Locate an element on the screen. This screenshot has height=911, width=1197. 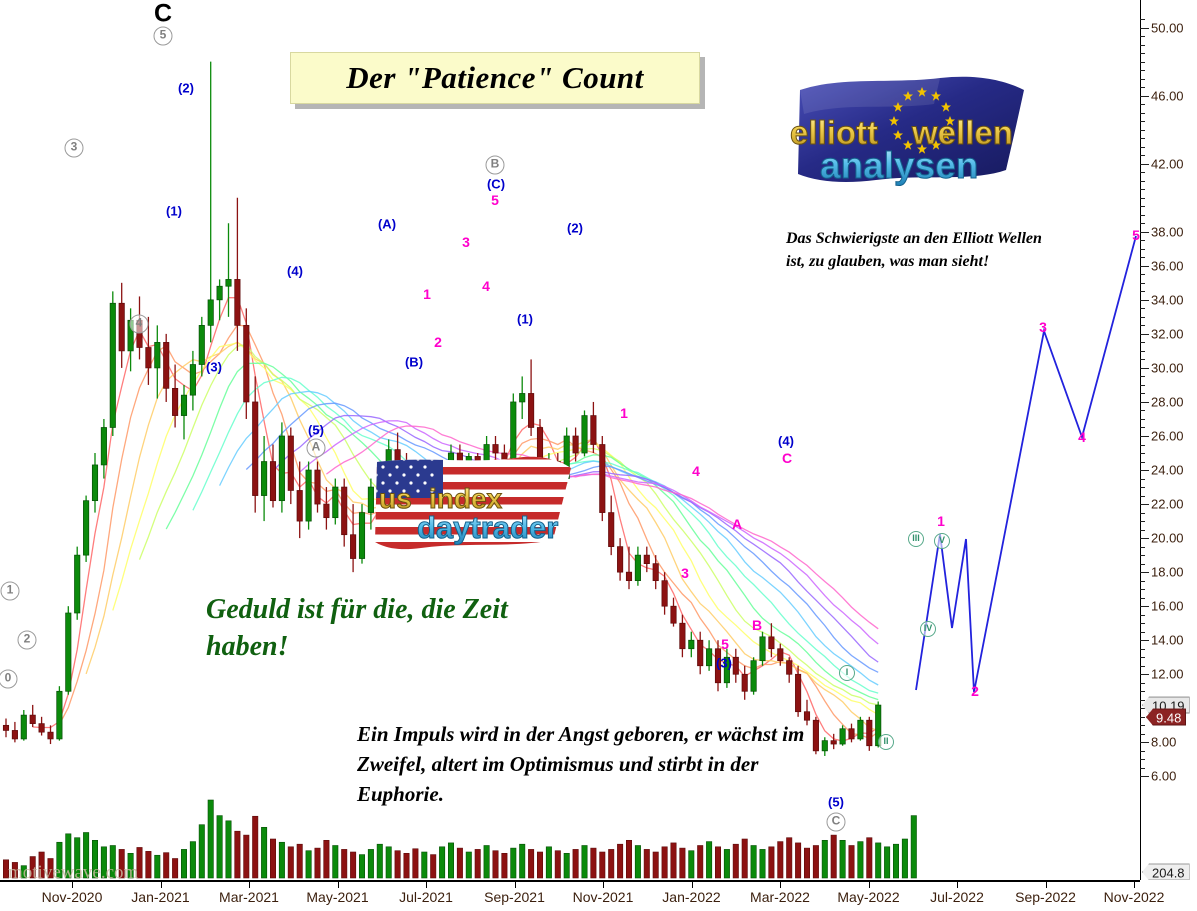
price-axis-label: 38.00 is located at coordinates (1167, 232).